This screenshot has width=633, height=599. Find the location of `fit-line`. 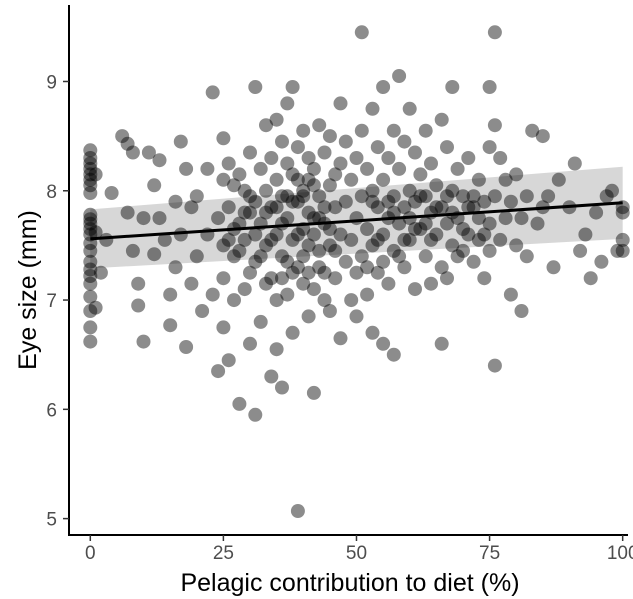

fit-line is located at coordinates (356, 221).